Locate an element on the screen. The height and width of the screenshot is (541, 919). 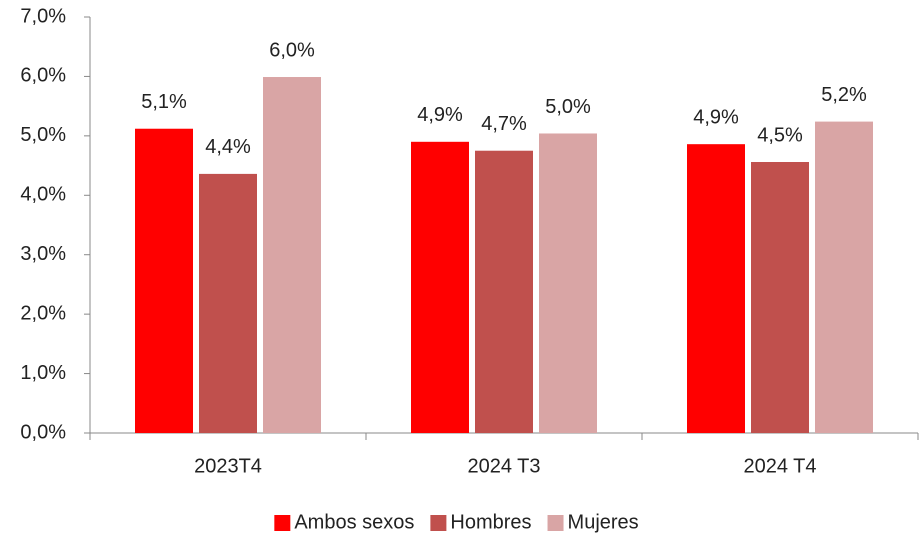
value-label: 5,0% is located at coordinates (568, 107).